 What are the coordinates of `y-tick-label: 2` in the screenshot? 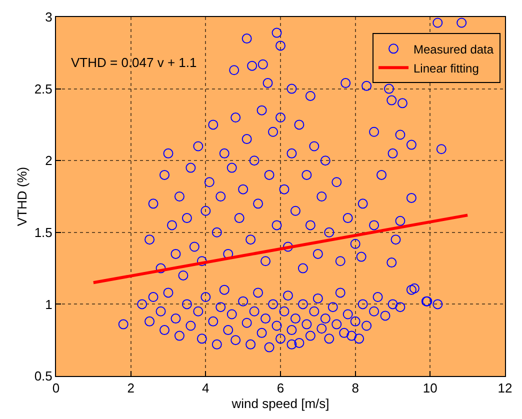 It's located at (48, 160).